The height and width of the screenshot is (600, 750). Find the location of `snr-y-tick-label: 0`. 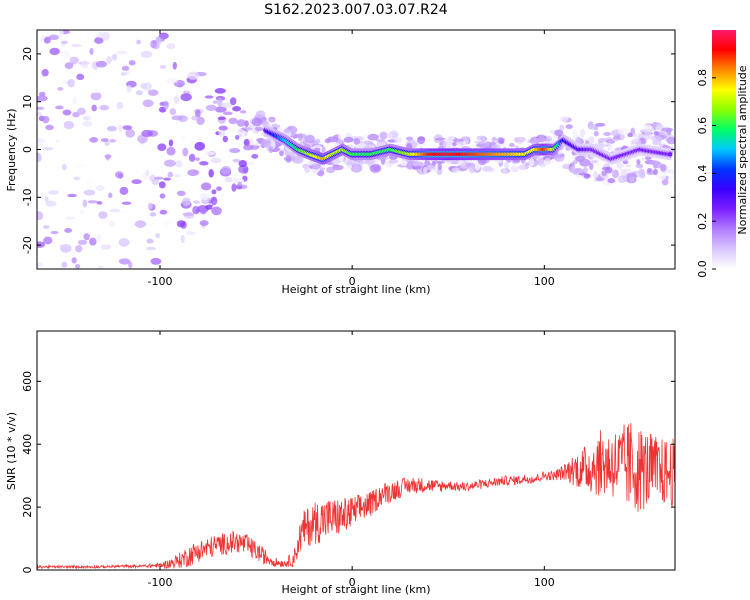

snr-y-tick-label: 0 is located at coordinates (27, 570).